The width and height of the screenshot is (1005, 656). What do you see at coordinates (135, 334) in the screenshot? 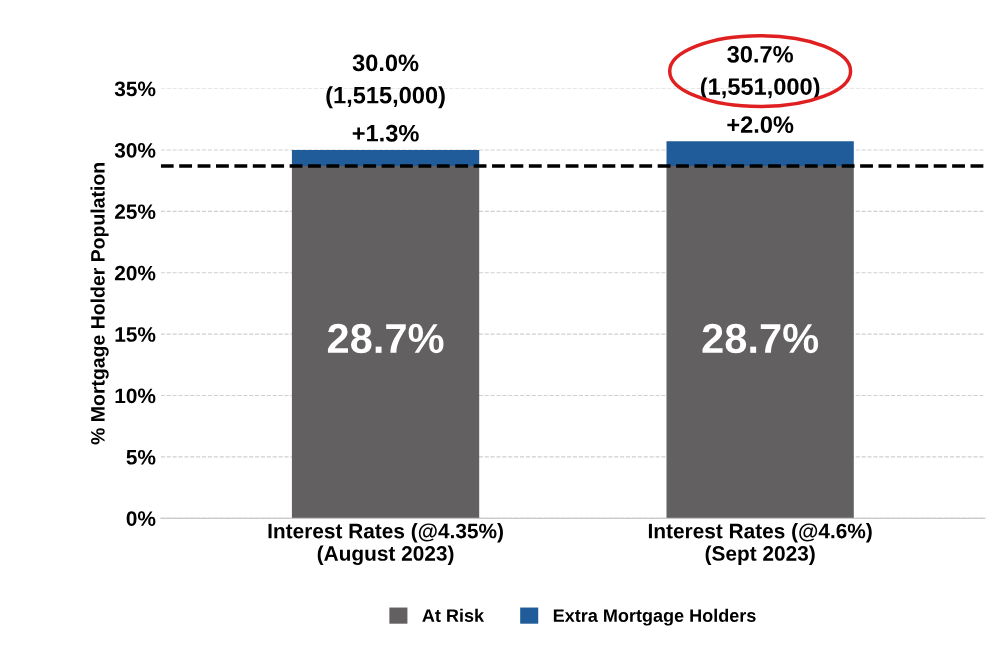
I see `y-tick-label: 15%` at bounding box center [135, 334].